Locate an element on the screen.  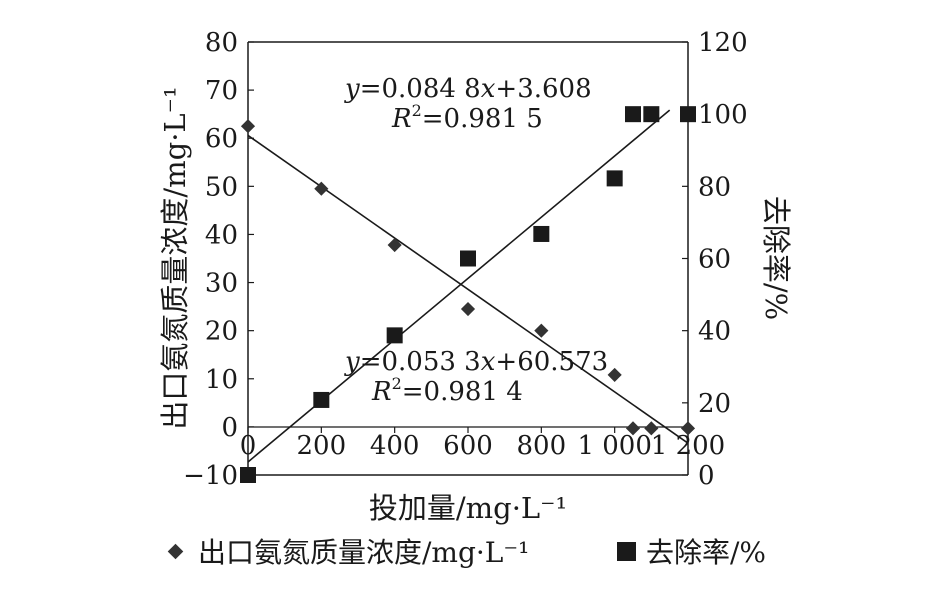
legend: 出口氨氮质量浓度/mg·L⁻¹ 去除率/% is located at coordinates (466, 552).